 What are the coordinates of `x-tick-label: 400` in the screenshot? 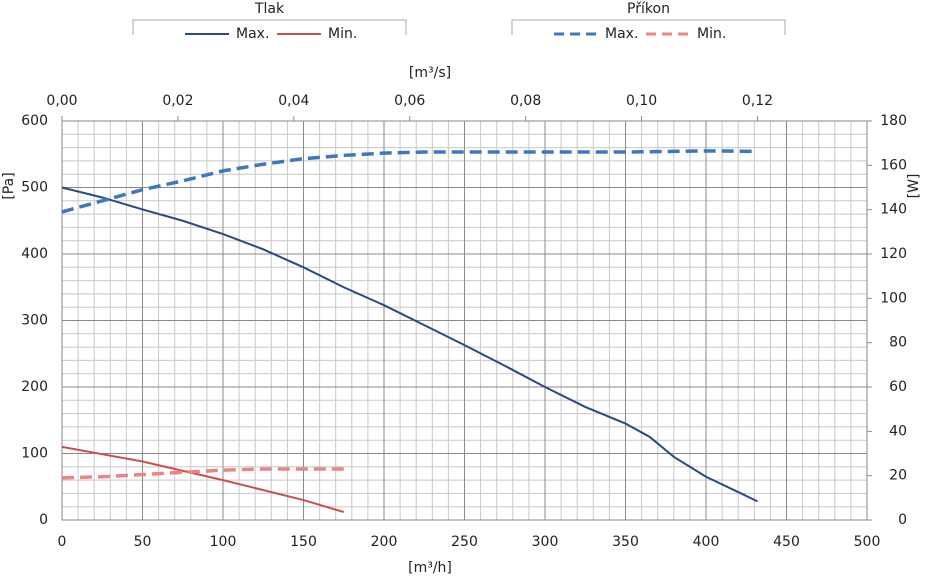 It's located at (706, 542).